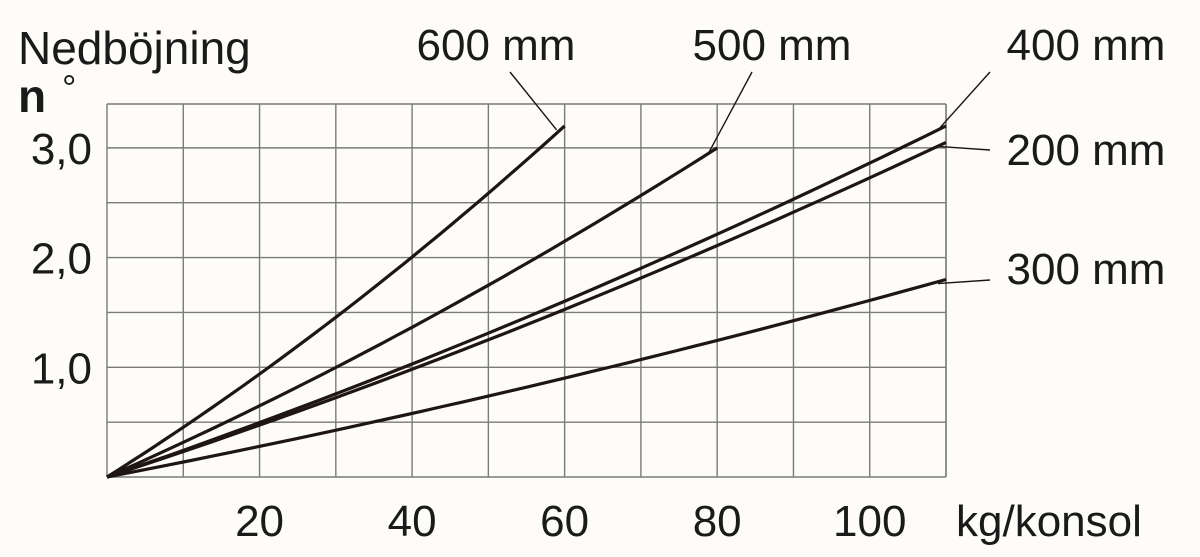 This screenshot has width=1200, height=557. What do you see at coordinates (61, 149) in the screenshot?
I see `y-tick-label: 3,0` at bounding box center [61, 149].